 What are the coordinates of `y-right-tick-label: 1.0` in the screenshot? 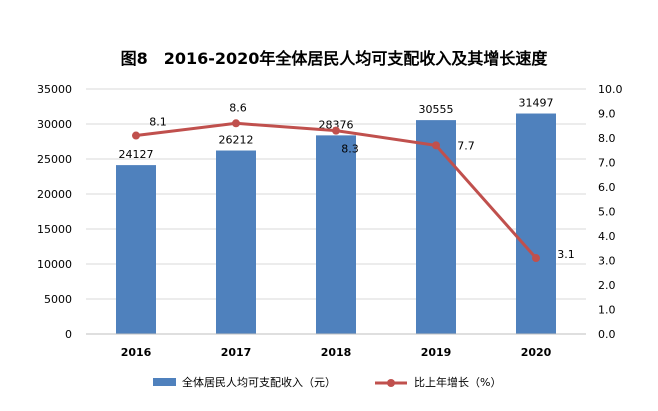 It's located at (607, 310).